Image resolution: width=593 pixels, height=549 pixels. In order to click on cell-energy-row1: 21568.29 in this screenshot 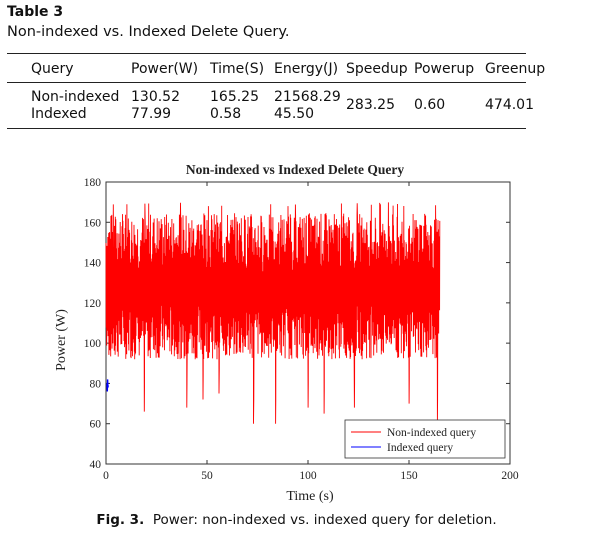, I will do `click(307, 97)`.